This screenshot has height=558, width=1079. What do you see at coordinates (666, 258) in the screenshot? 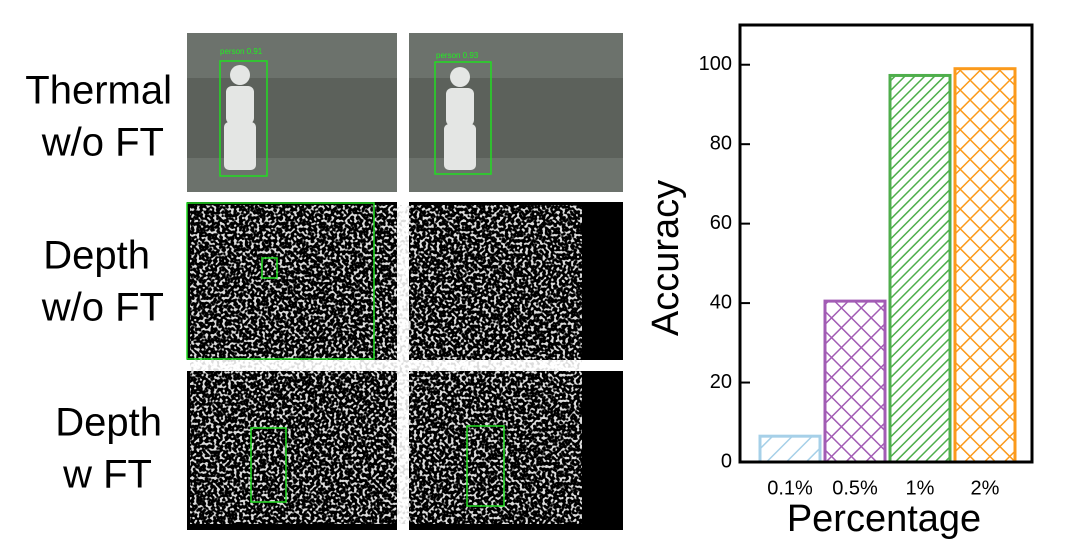
I see `y-axis-label: Accuracy` at bounding box center [666, 258].